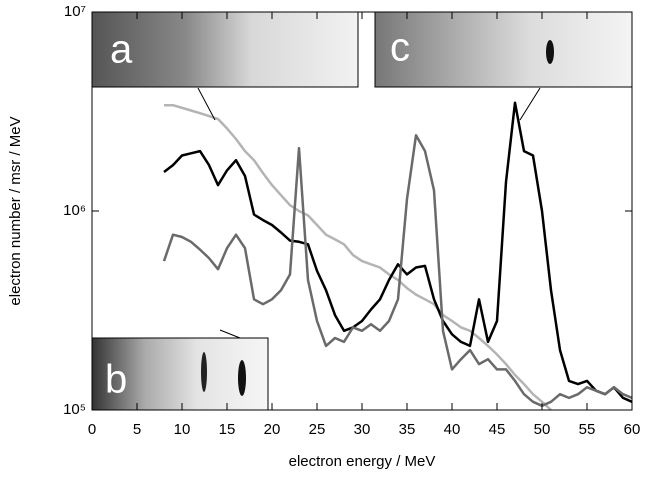 The image size is (649, 478). What do you see at coordinates (362, 461) in the screenshot?
I see `x-axis-title: electron energy / MeV` at bounding box center [362, 461].